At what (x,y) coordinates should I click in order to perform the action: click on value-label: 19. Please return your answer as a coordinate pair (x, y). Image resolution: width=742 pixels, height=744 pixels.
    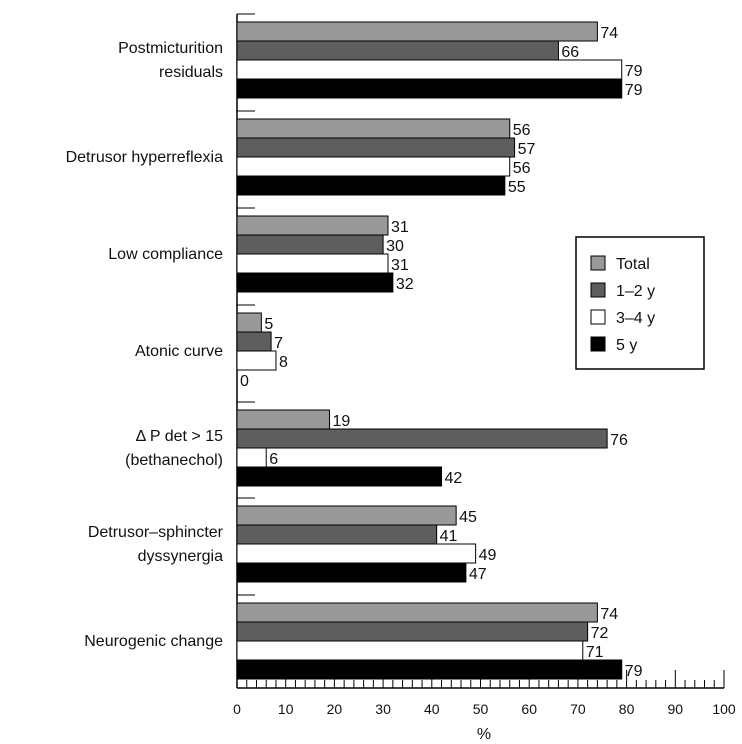
    Looking at the image, I should click on (342, 421).